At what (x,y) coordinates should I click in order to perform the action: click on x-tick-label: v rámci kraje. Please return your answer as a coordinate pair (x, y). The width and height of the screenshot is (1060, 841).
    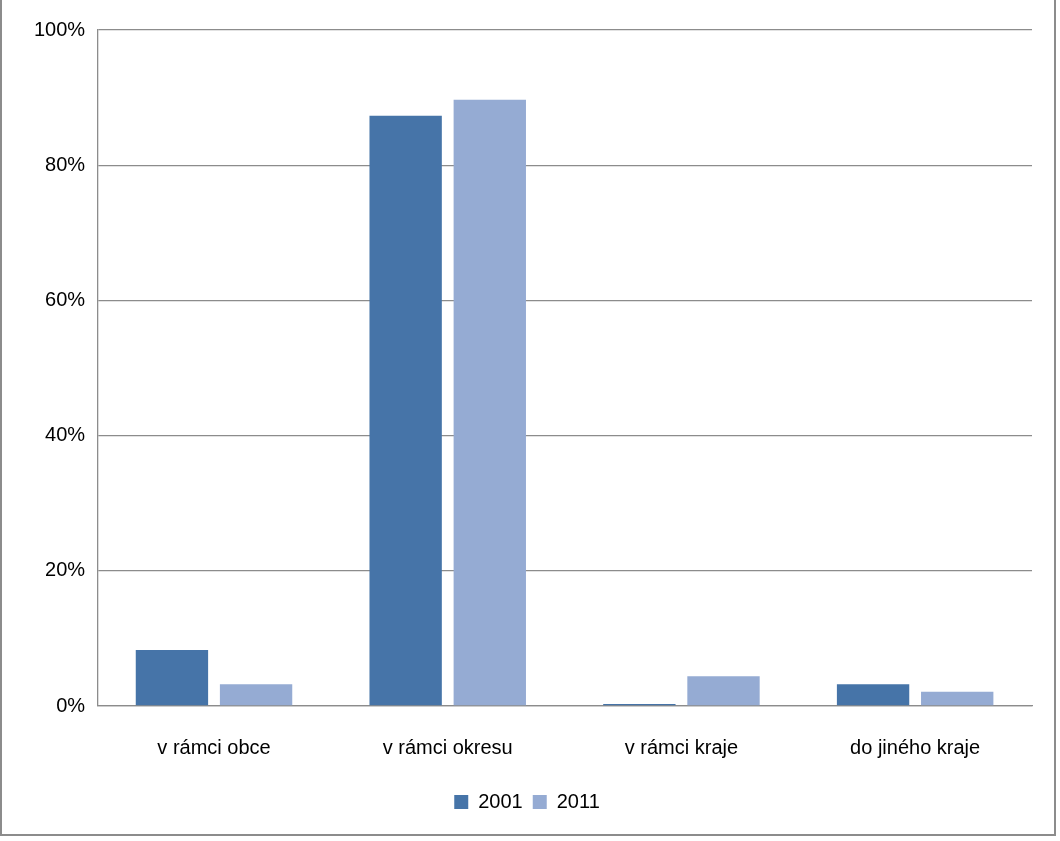
    Looking at the image, I should click on (681, 746).